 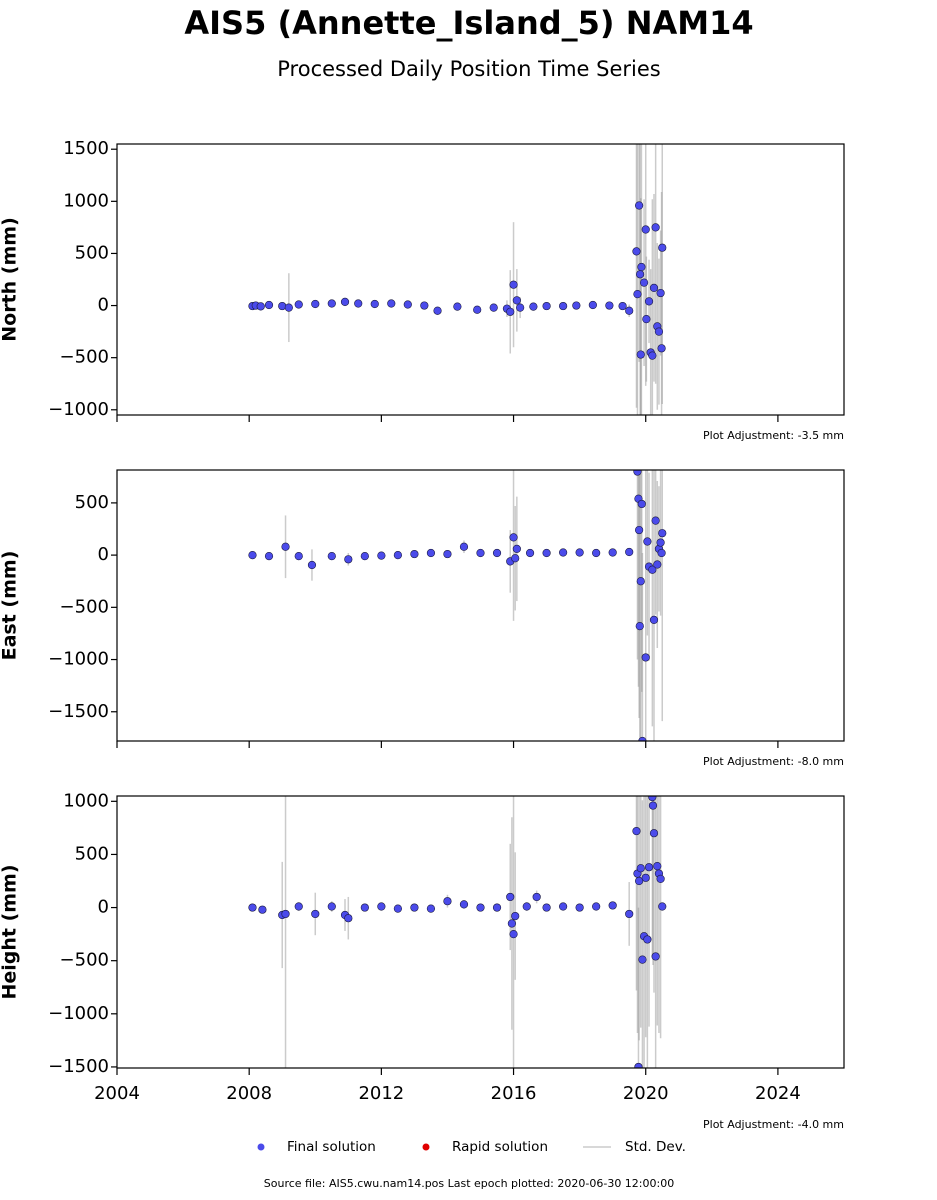 What do you see at coordinates (86, 200) in the screenshot?
I see `y-tick-label: 1000` at bounding box center [86, 200].